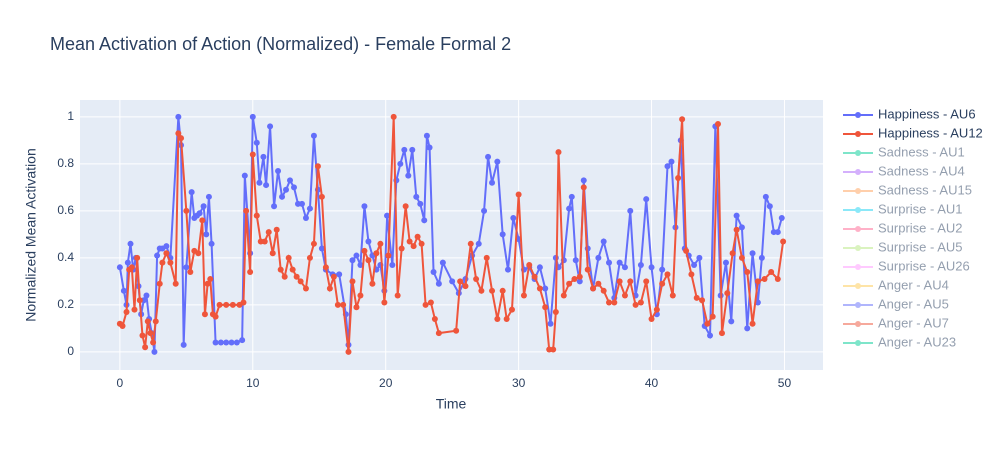  What do you see at coordinates (907, 189) in the screenshot?
I see `legend-item: Sadness - AU15` at bounding box center [907, 189].